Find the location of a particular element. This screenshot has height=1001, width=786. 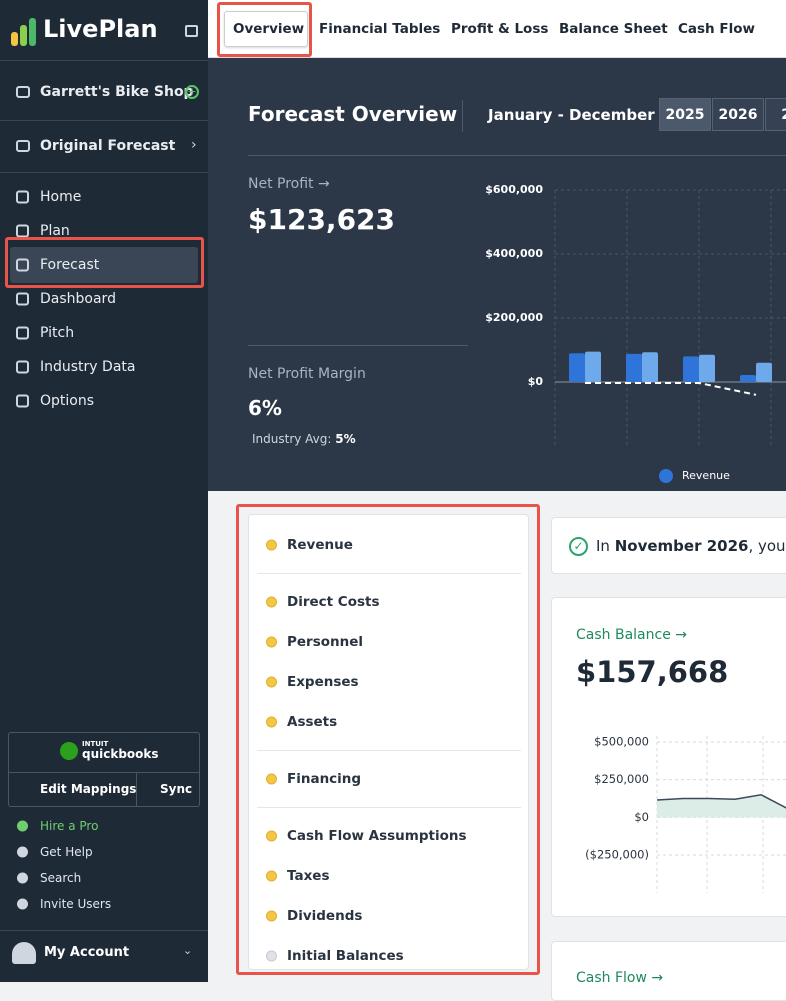

nav-item: Home is located at coordinates (61, 197).